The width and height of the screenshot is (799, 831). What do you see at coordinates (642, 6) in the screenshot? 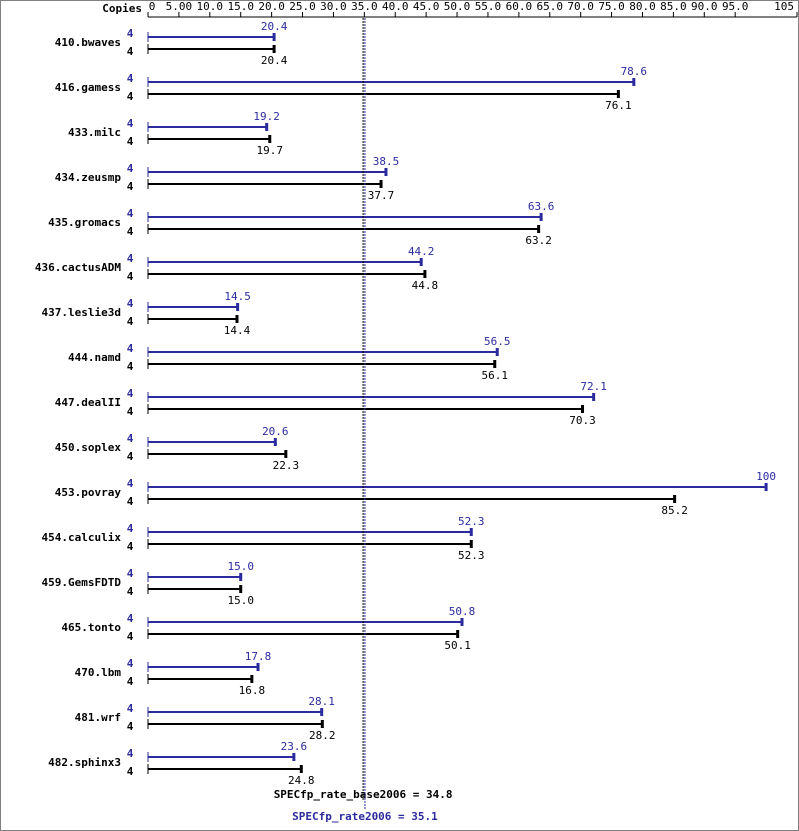
I see `x-tick-label: 80.0` at bounding box center [642, 6].